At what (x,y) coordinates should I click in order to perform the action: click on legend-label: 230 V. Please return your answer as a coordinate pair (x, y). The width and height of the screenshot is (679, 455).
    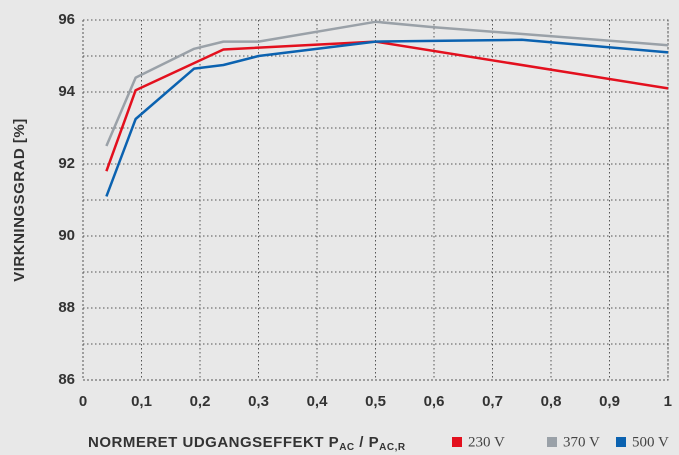
    Looking at the image, I should click on (486, 442).